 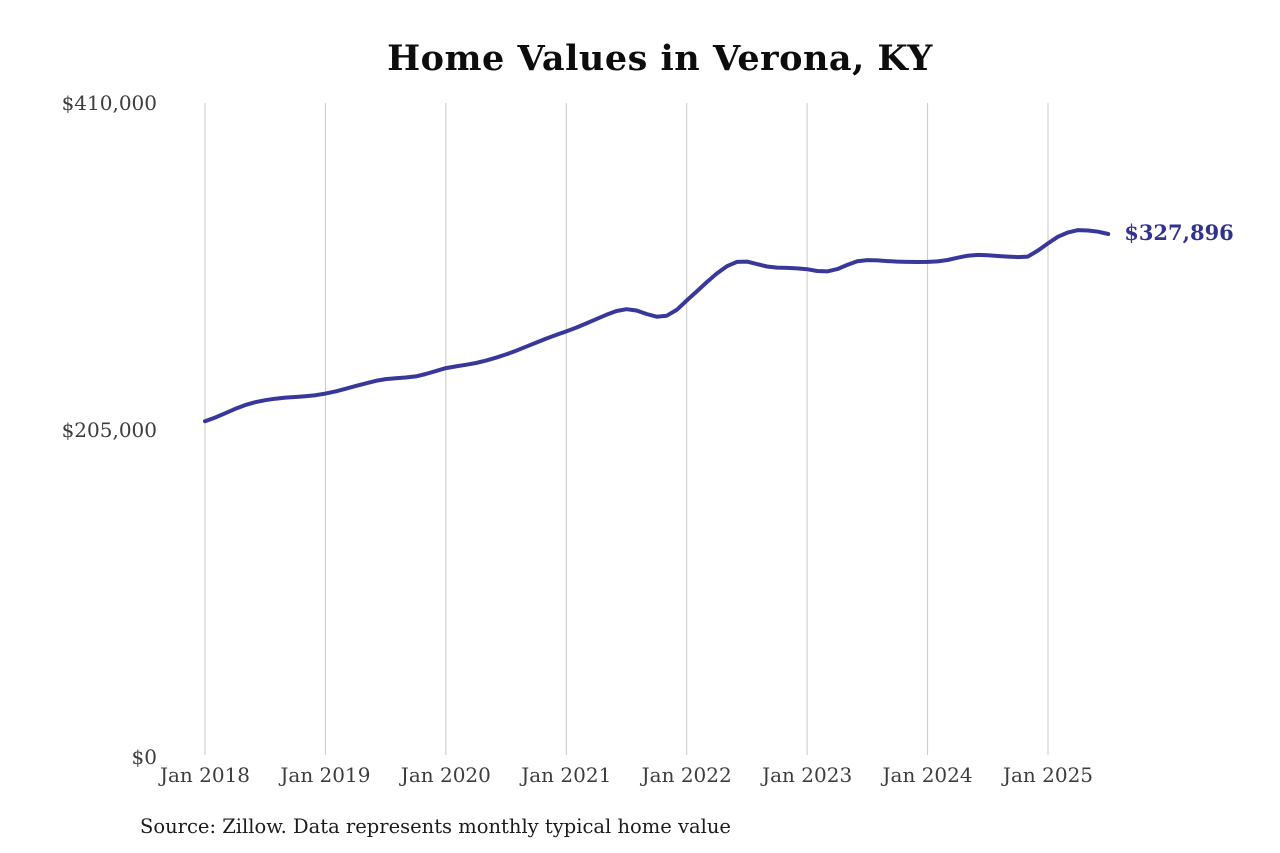 I want to click on x-tick-label: Jan 2019, so click(x=325, y=775).